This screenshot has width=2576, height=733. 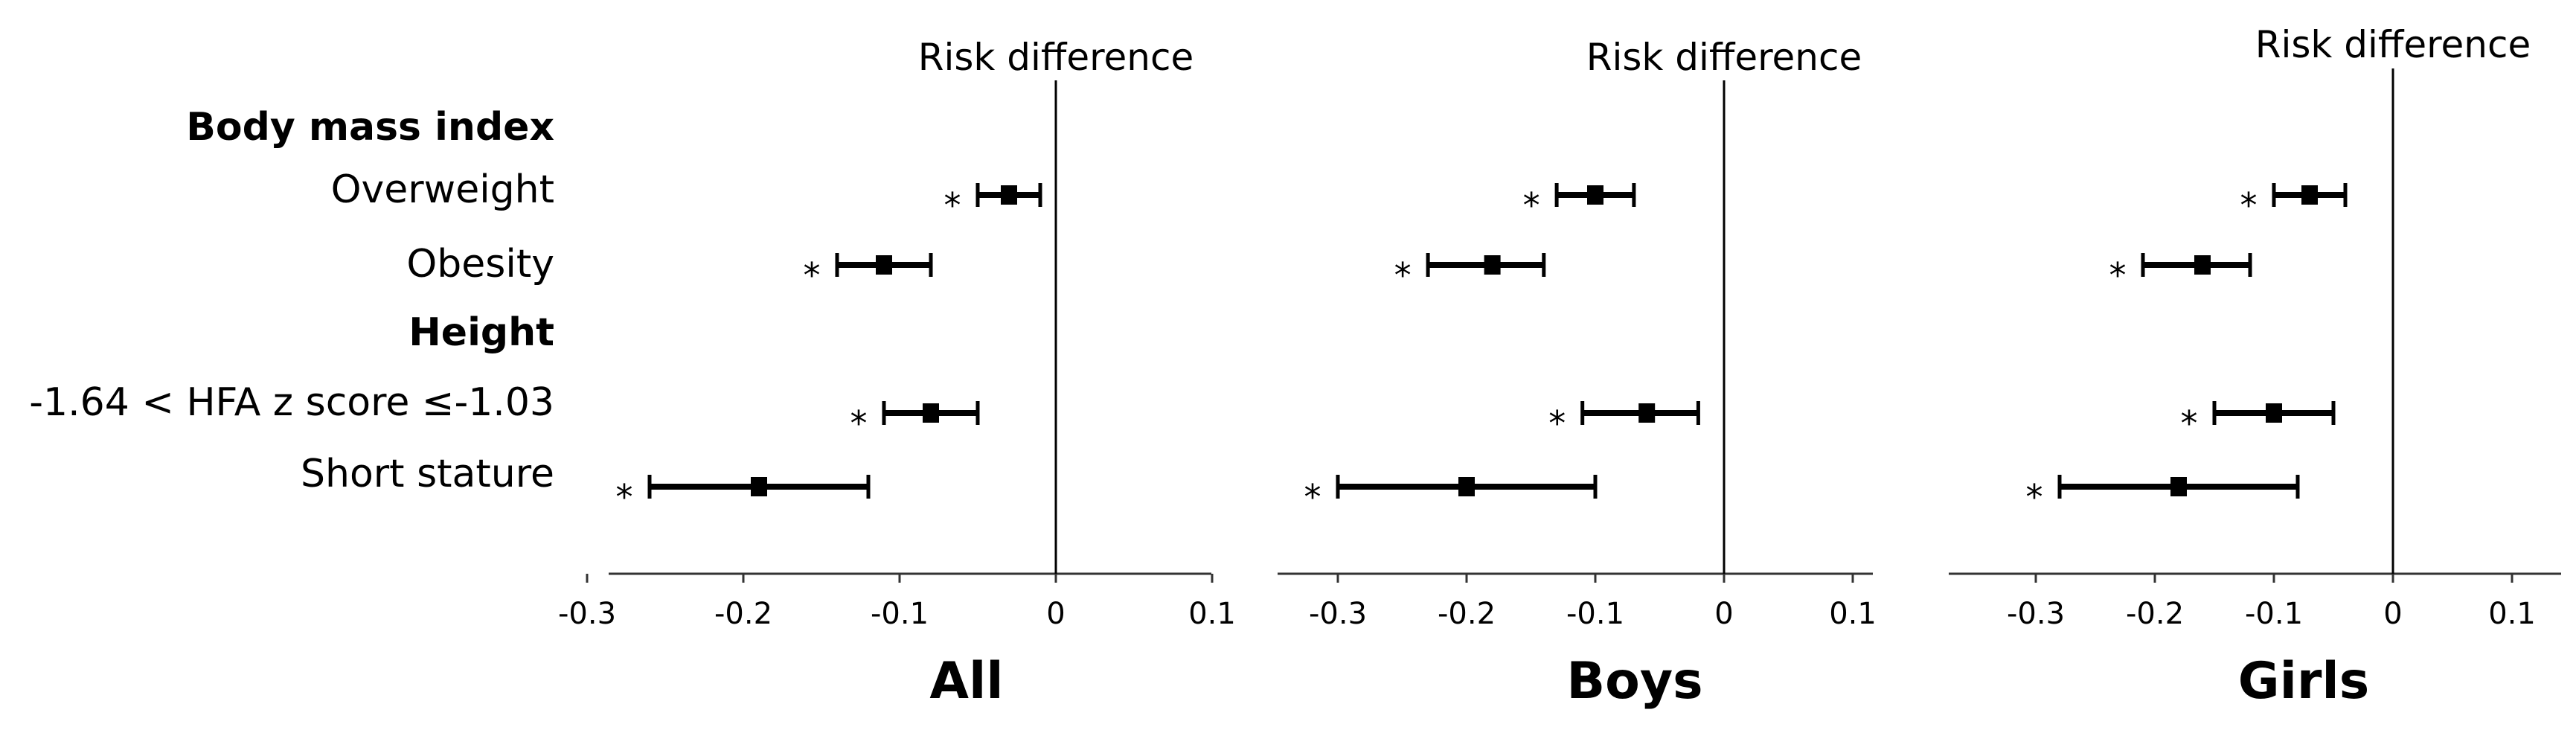 I want to click on row-label-overweight: Overweight, so click(x=442, y=189).